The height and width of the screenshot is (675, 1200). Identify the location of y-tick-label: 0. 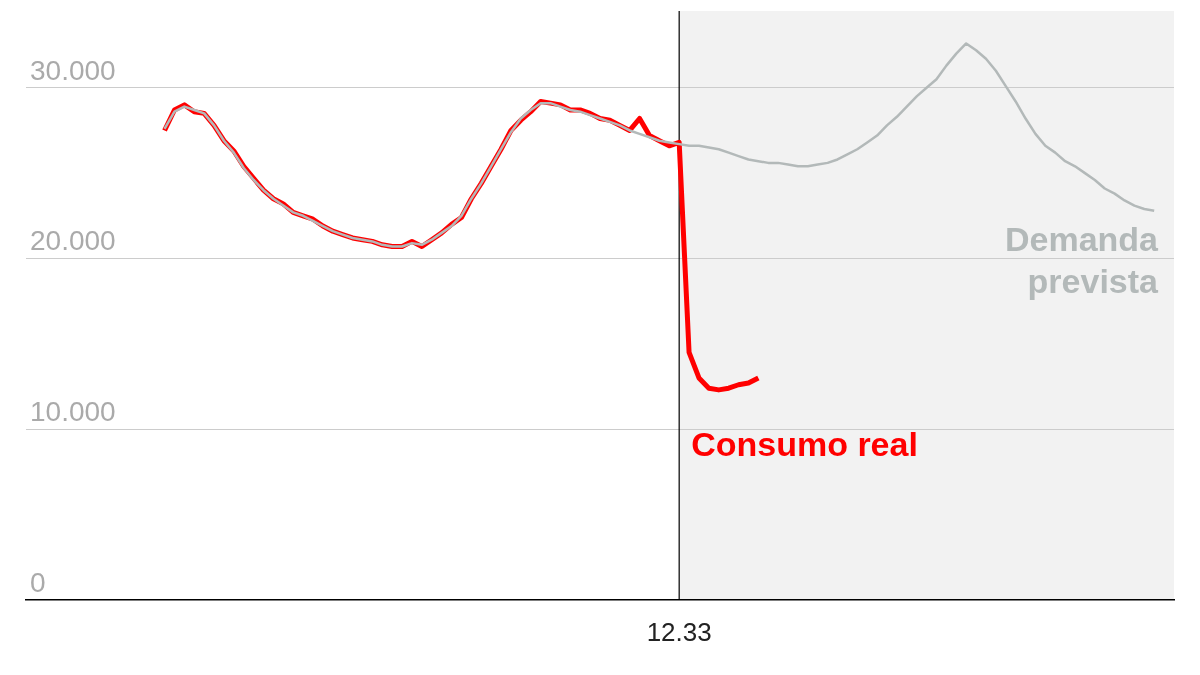
(38, 582).